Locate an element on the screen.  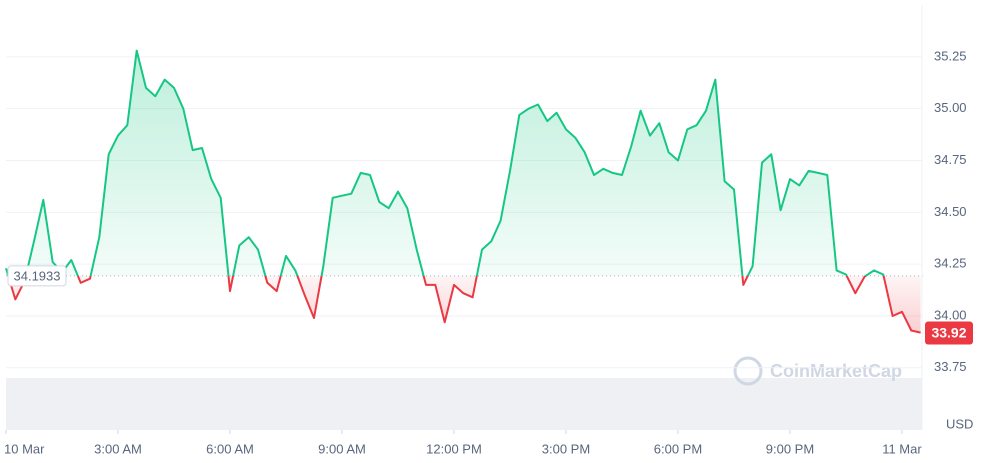
x-tick-label: 12:00 PM is located at coordinates (454, 448).